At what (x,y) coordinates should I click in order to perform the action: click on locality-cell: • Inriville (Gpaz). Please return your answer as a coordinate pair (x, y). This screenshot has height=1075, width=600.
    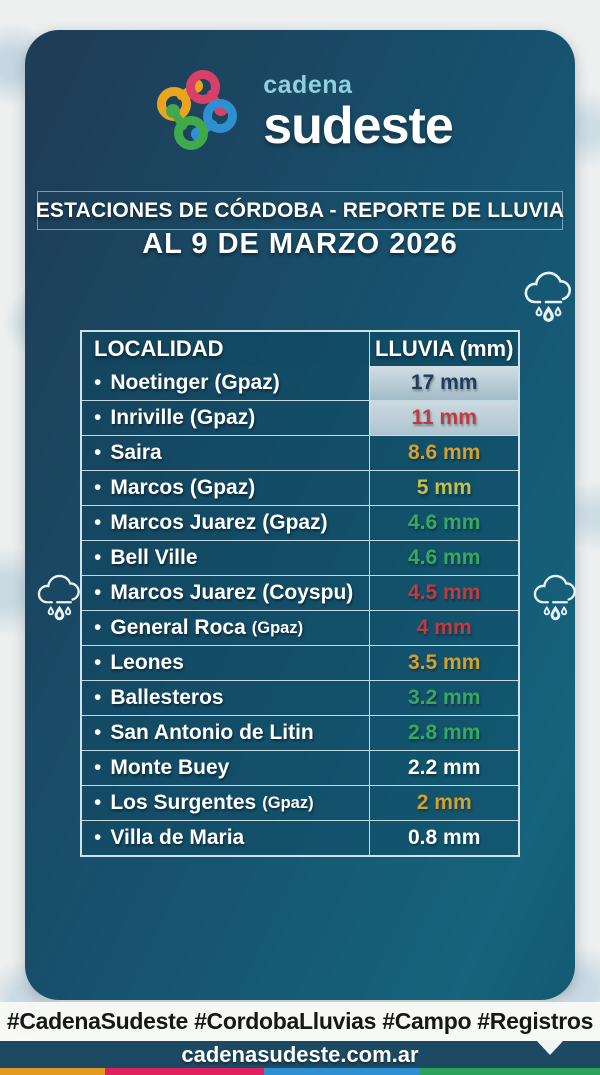
    Looking at the image, I should click on (226, 418).